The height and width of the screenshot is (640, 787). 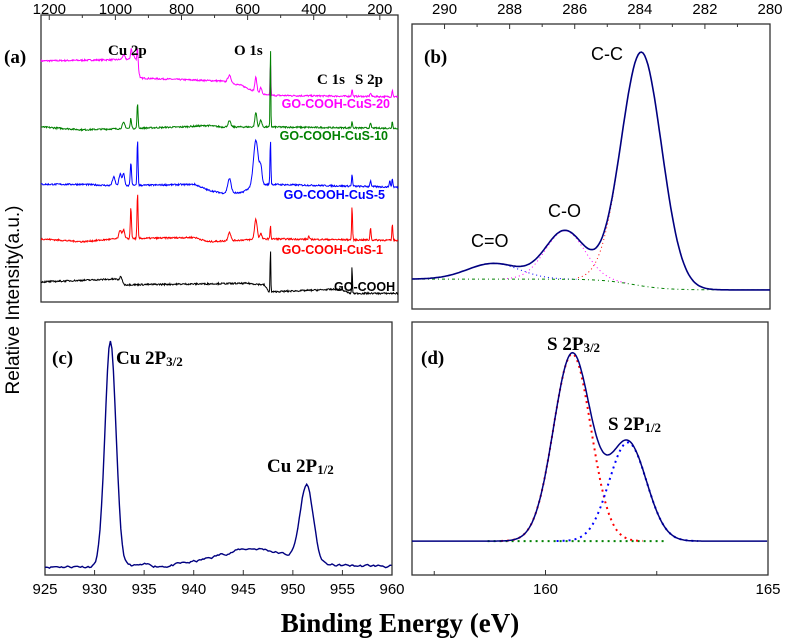 I want to click on panel-b-label: (b), so click(x=435, y=57).